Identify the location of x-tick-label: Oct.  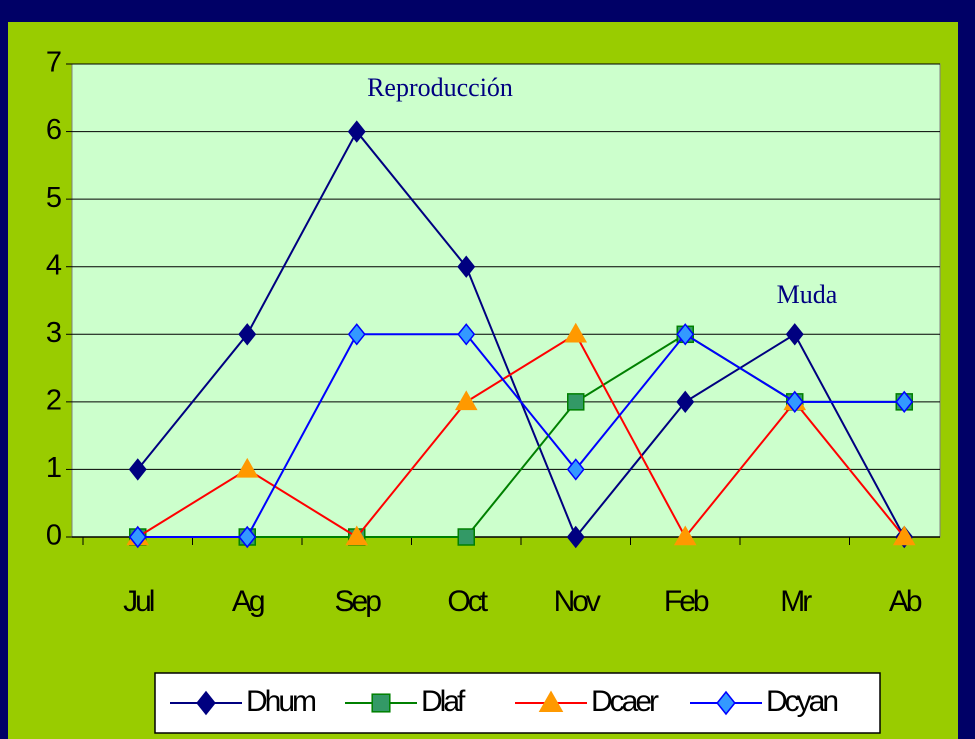
(467, 601).